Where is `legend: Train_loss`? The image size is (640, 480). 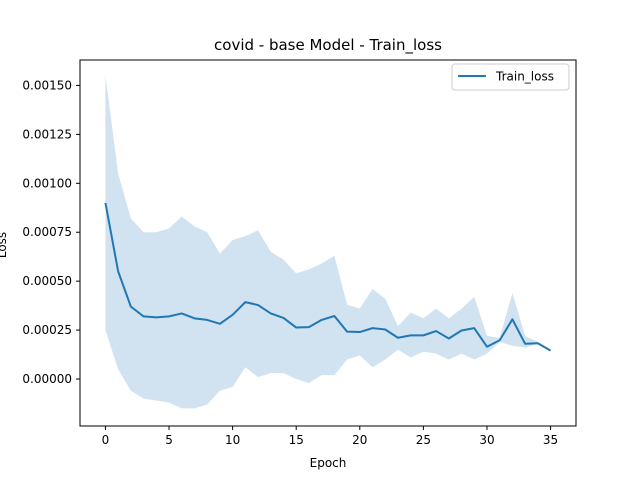
legend: Train_loss is located at coordinates (510, 77).